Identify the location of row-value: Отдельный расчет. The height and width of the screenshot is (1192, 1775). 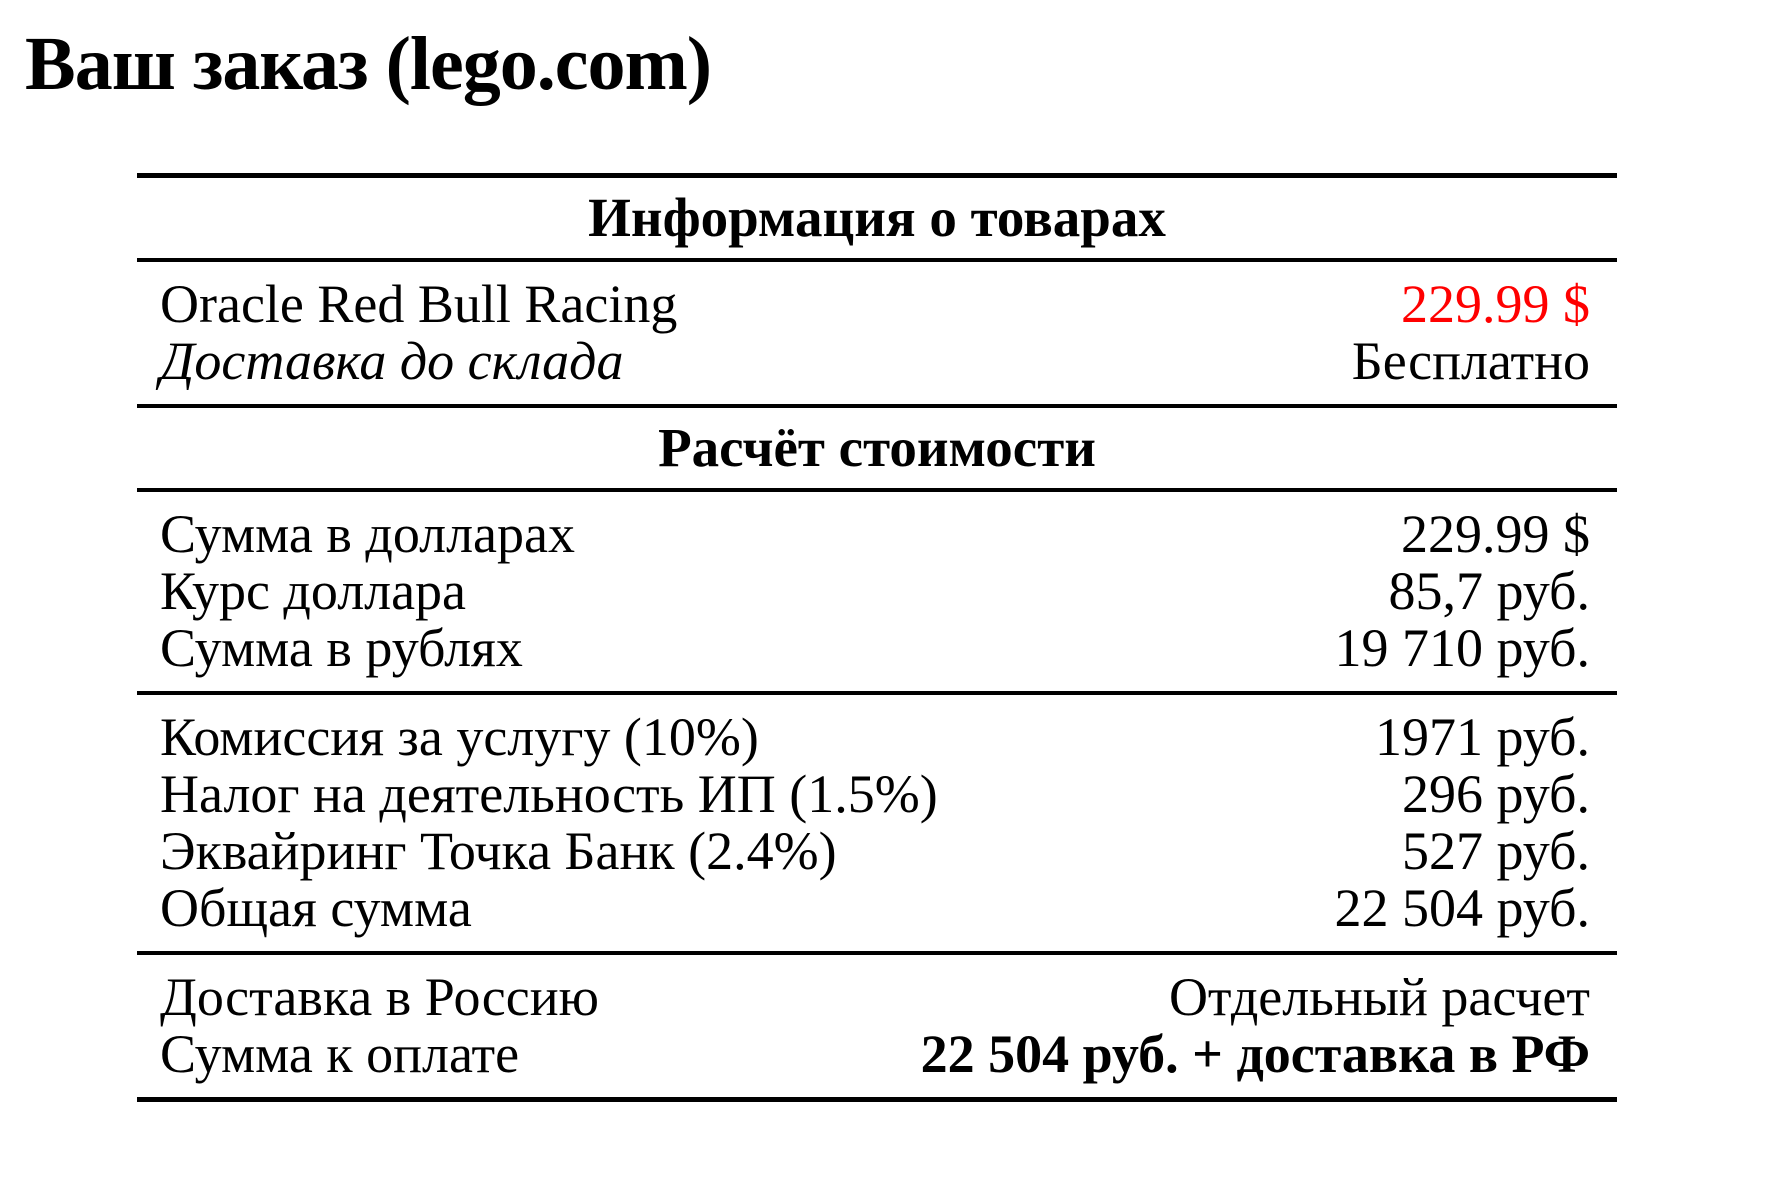
(1379, 997).